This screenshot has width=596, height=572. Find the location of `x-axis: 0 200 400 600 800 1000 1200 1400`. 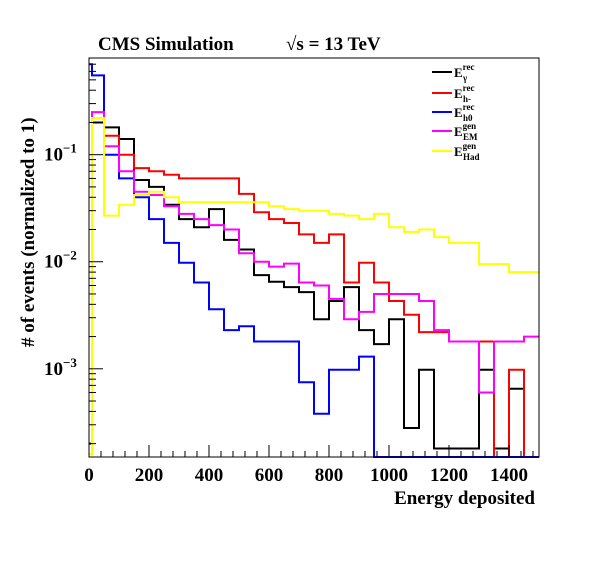

x-axis: 0 200 400 600 800 1000 1200 1400 is located at coordinates (309, 465).